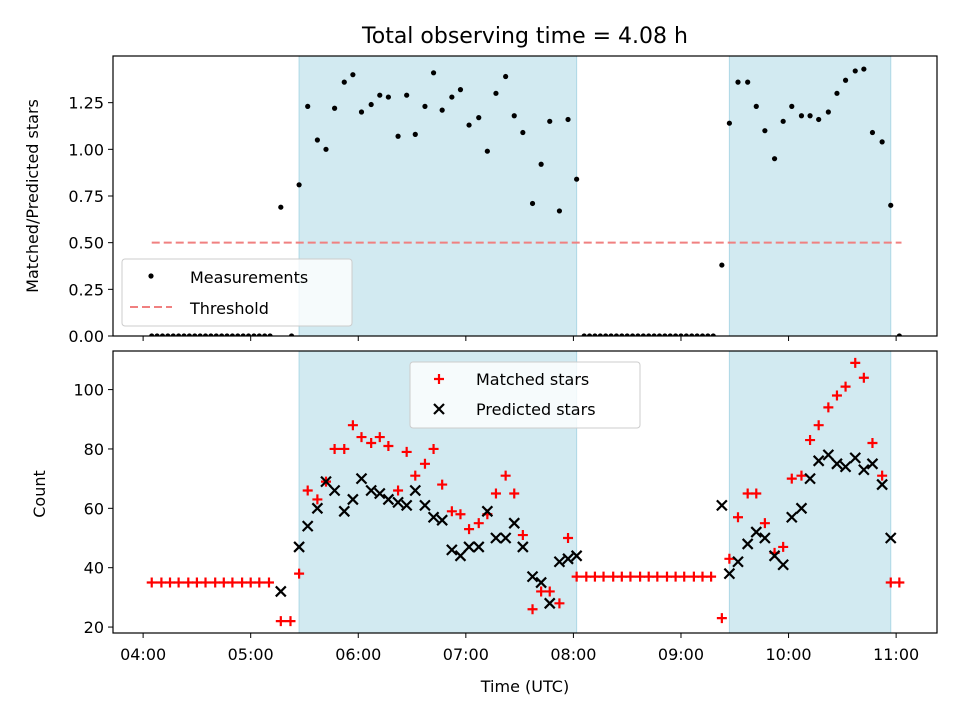 The width and height of the screenshot is (960, 724). Describe the element at coordinates (536, 409) in the screenshot. I see `legend-label-predicted: Predicted stars` at that location.